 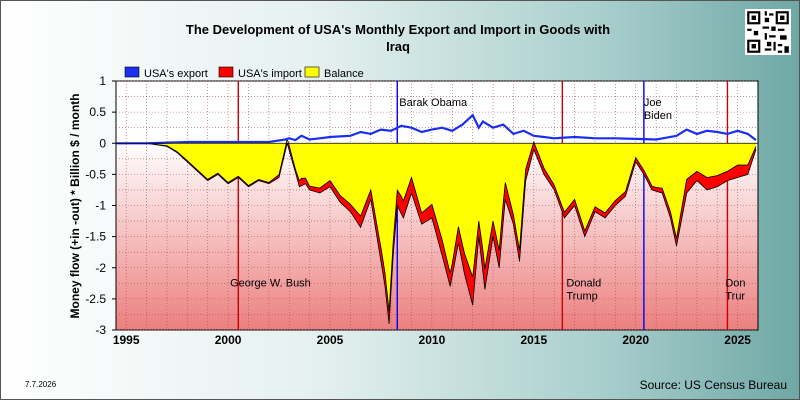 I want to click on x-tick-label: 2015, so click(x=533, y=340).